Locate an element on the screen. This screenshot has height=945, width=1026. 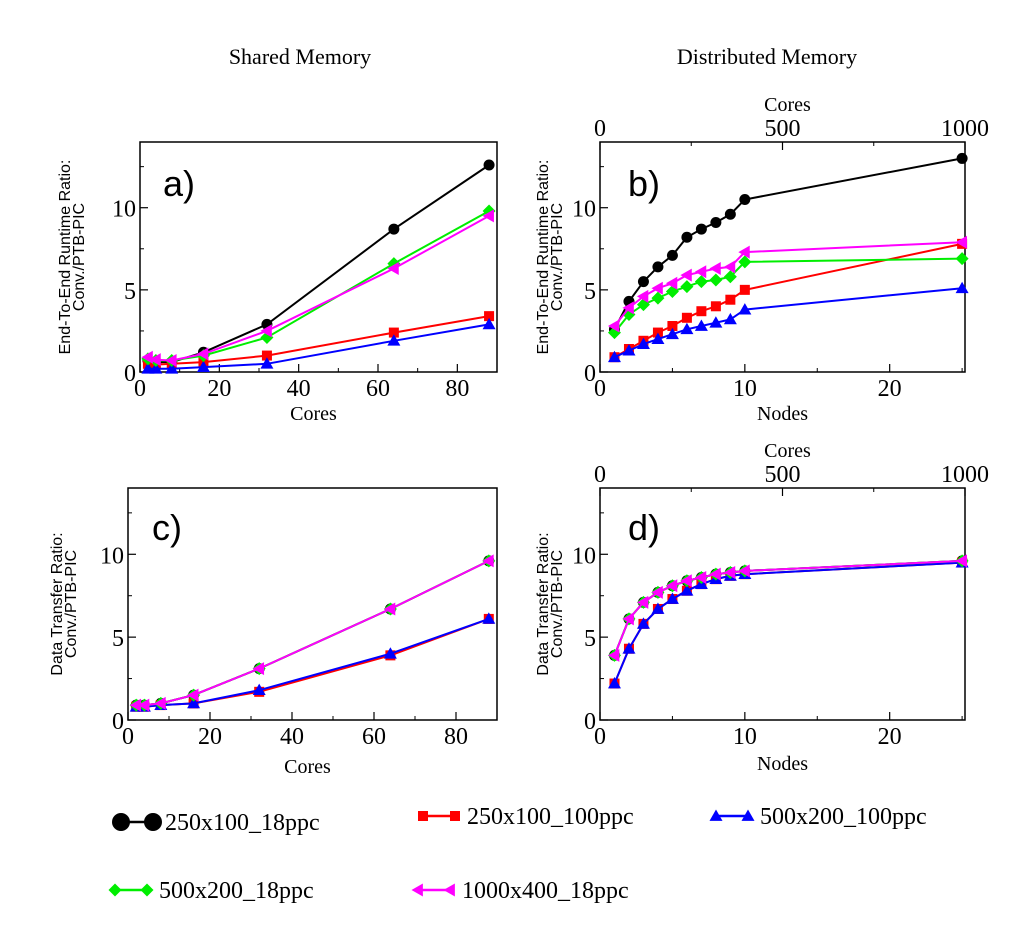
x-axis-label: Cores is located at coordinates (307, 767).